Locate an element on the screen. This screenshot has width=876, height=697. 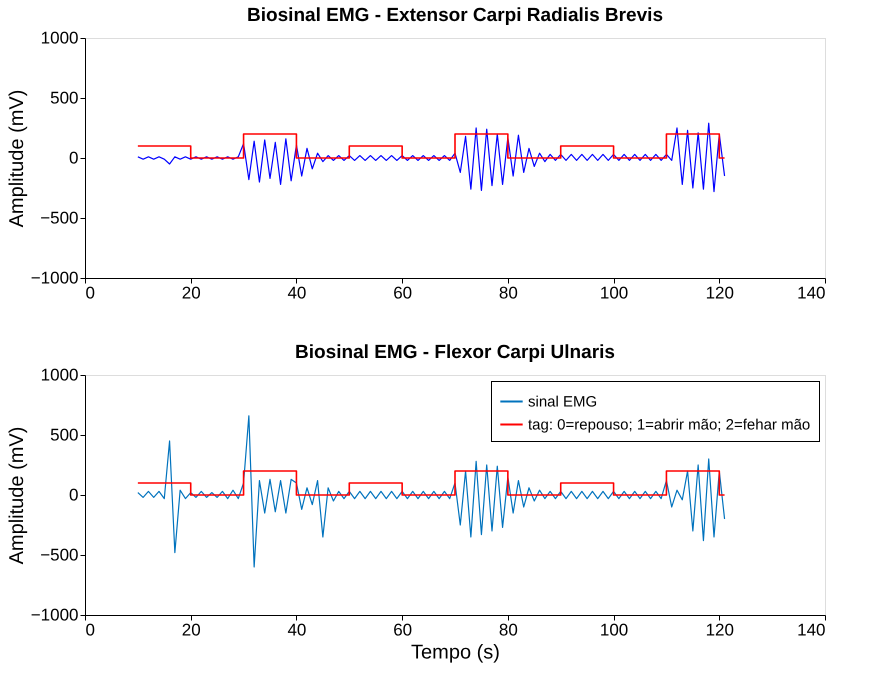
x-axis-title: Tempo (s) is located at coordinates (455, 653).